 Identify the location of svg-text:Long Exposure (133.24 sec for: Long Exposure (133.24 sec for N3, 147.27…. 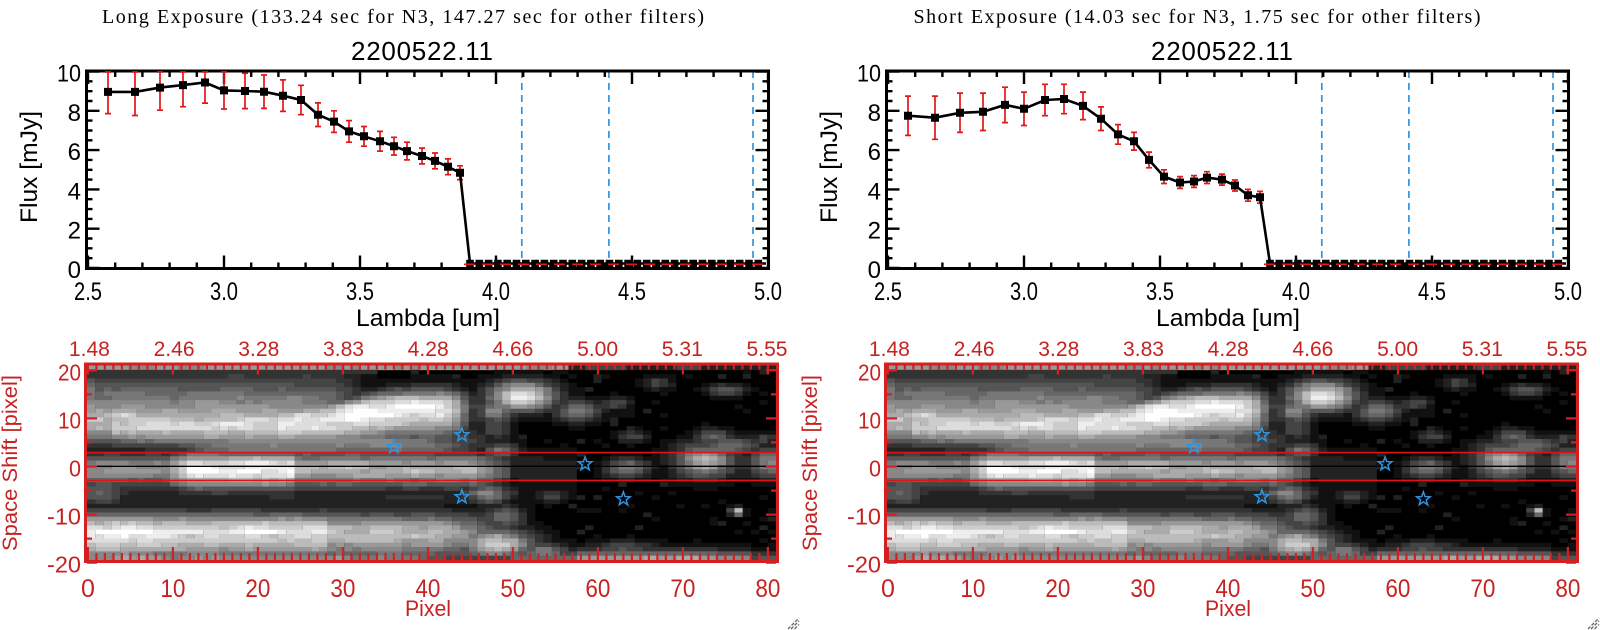
(403, 17).